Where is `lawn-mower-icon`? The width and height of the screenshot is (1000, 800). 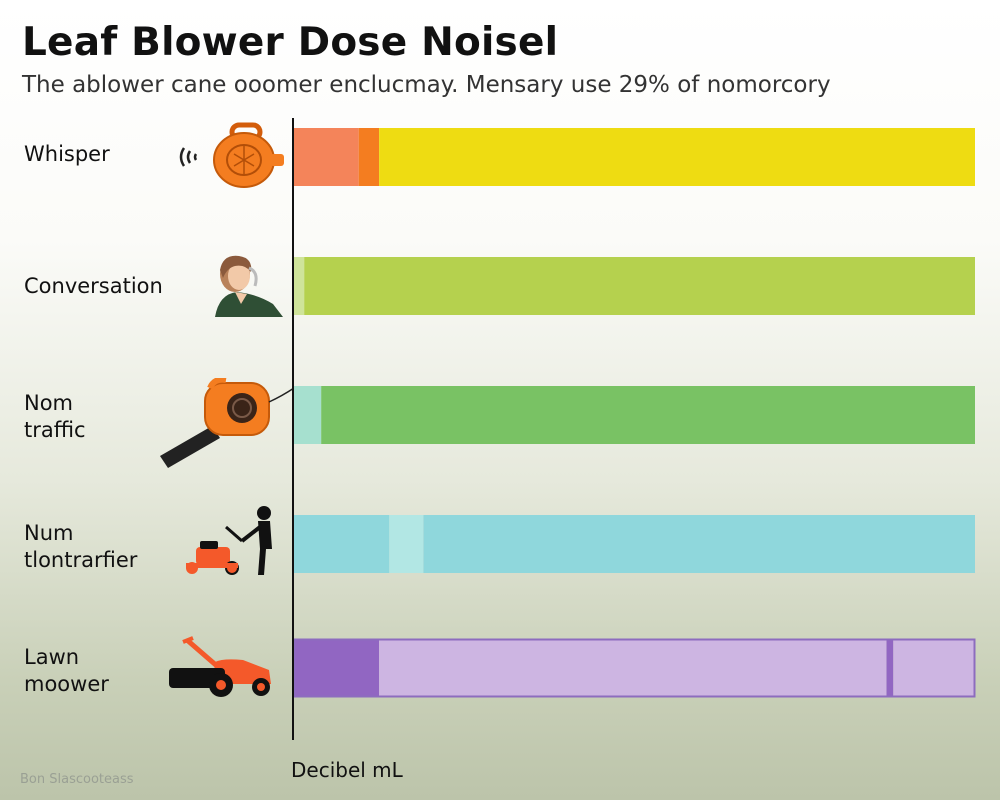
lawn-mower-icon is located at coordinates (220, 666).